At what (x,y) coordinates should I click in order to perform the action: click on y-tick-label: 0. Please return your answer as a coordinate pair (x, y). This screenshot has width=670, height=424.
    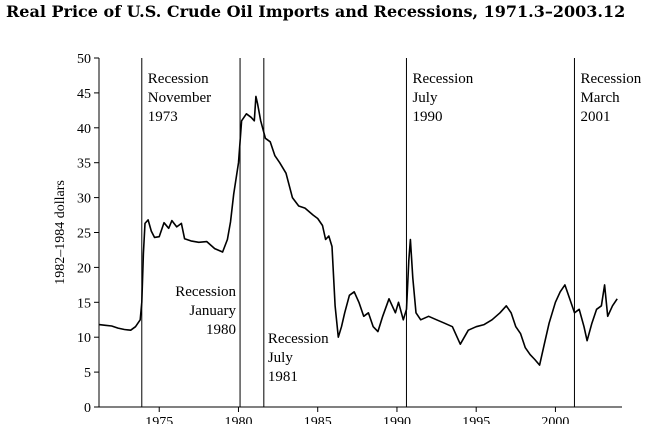
    Looking at the image, I should click on (87, 408).